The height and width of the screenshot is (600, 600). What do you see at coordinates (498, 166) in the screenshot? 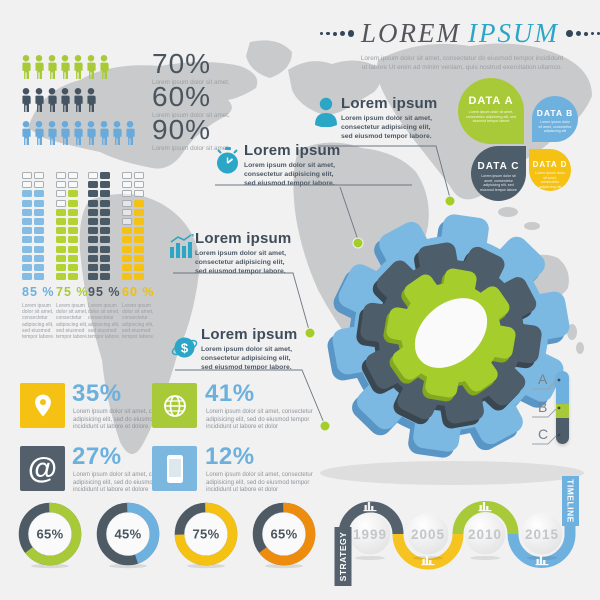
I see `data-c-label: DATA C` at bounding box center [498, 166].